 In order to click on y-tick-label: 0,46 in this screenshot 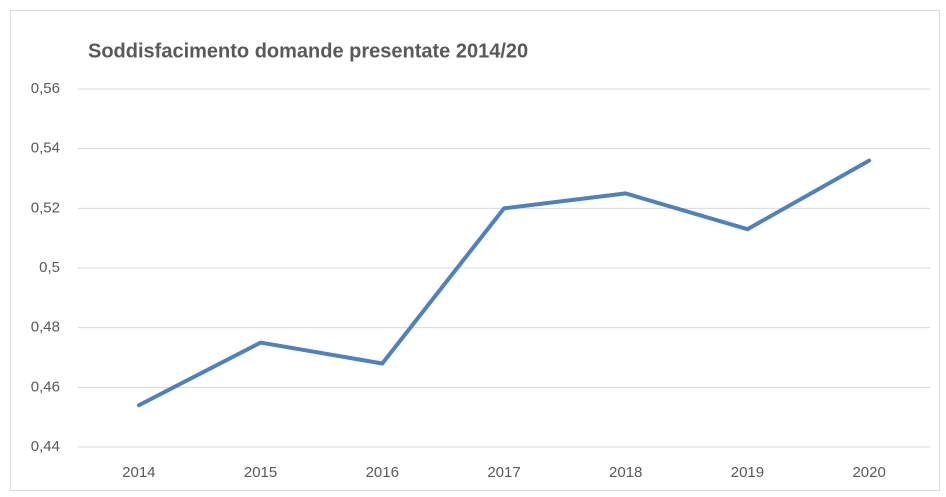, I will do `click(45, 386)`.